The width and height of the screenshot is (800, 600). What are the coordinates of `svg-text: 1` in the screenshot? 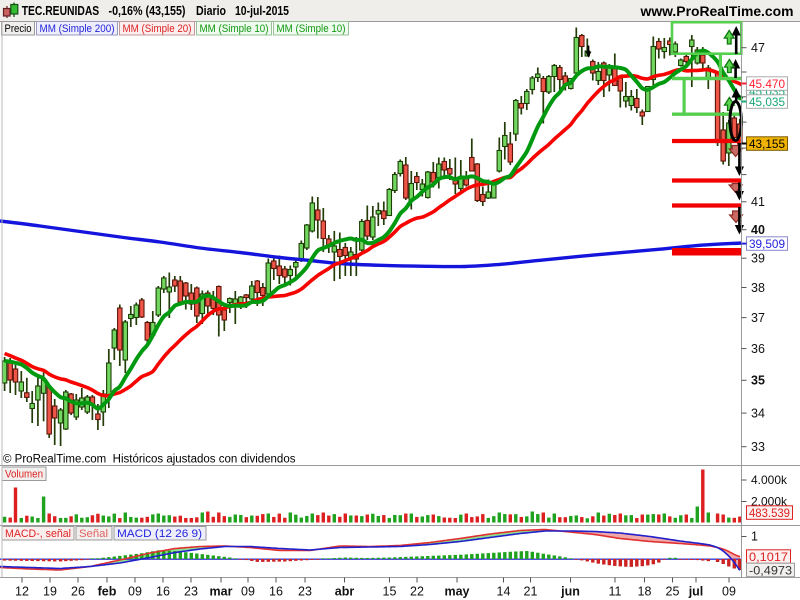 It's located at (754, 537).